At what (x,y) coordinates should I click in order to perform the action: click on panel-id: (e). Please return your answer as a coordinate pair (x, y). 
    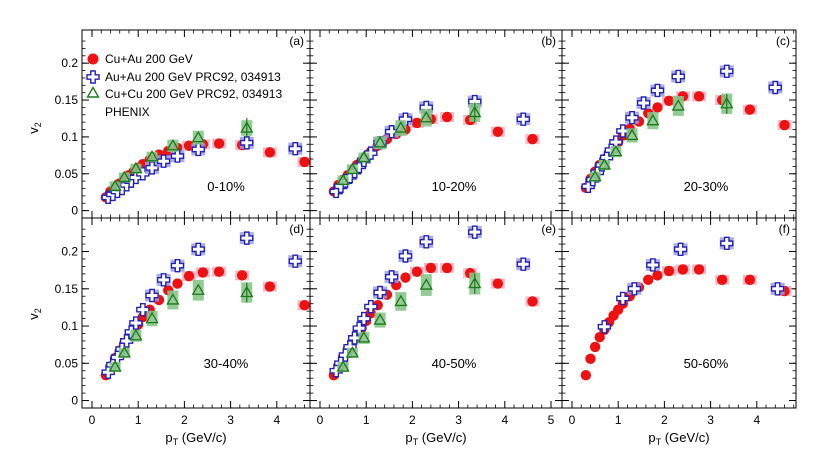
    Looking at the image, I should click on (548, 229).